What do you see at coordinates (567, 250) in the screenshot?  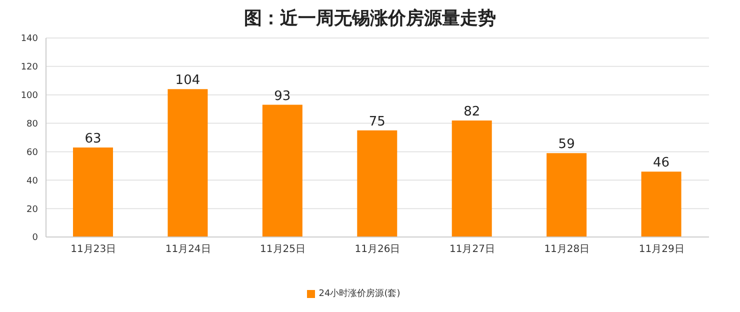 I see `x-tick-label: 11月28日` at bounding box center [567, 250].